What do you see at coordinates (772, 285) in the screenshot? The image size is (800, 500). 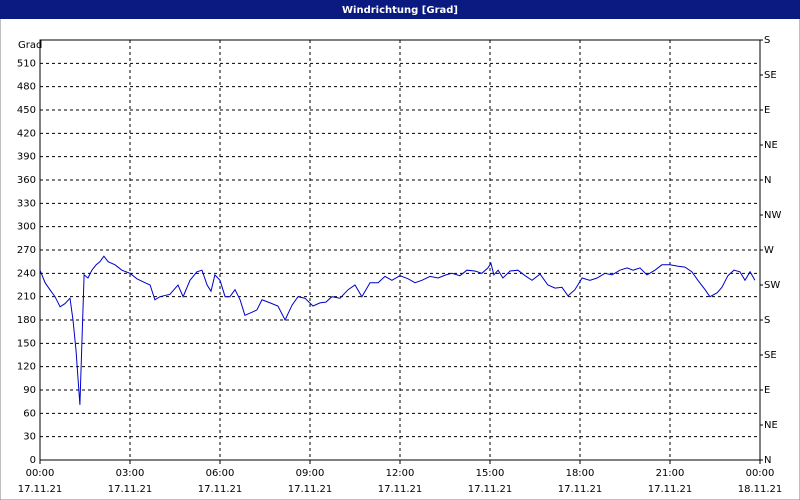 I see `y2-tick-label: SW` at bounding box center [772, 285].